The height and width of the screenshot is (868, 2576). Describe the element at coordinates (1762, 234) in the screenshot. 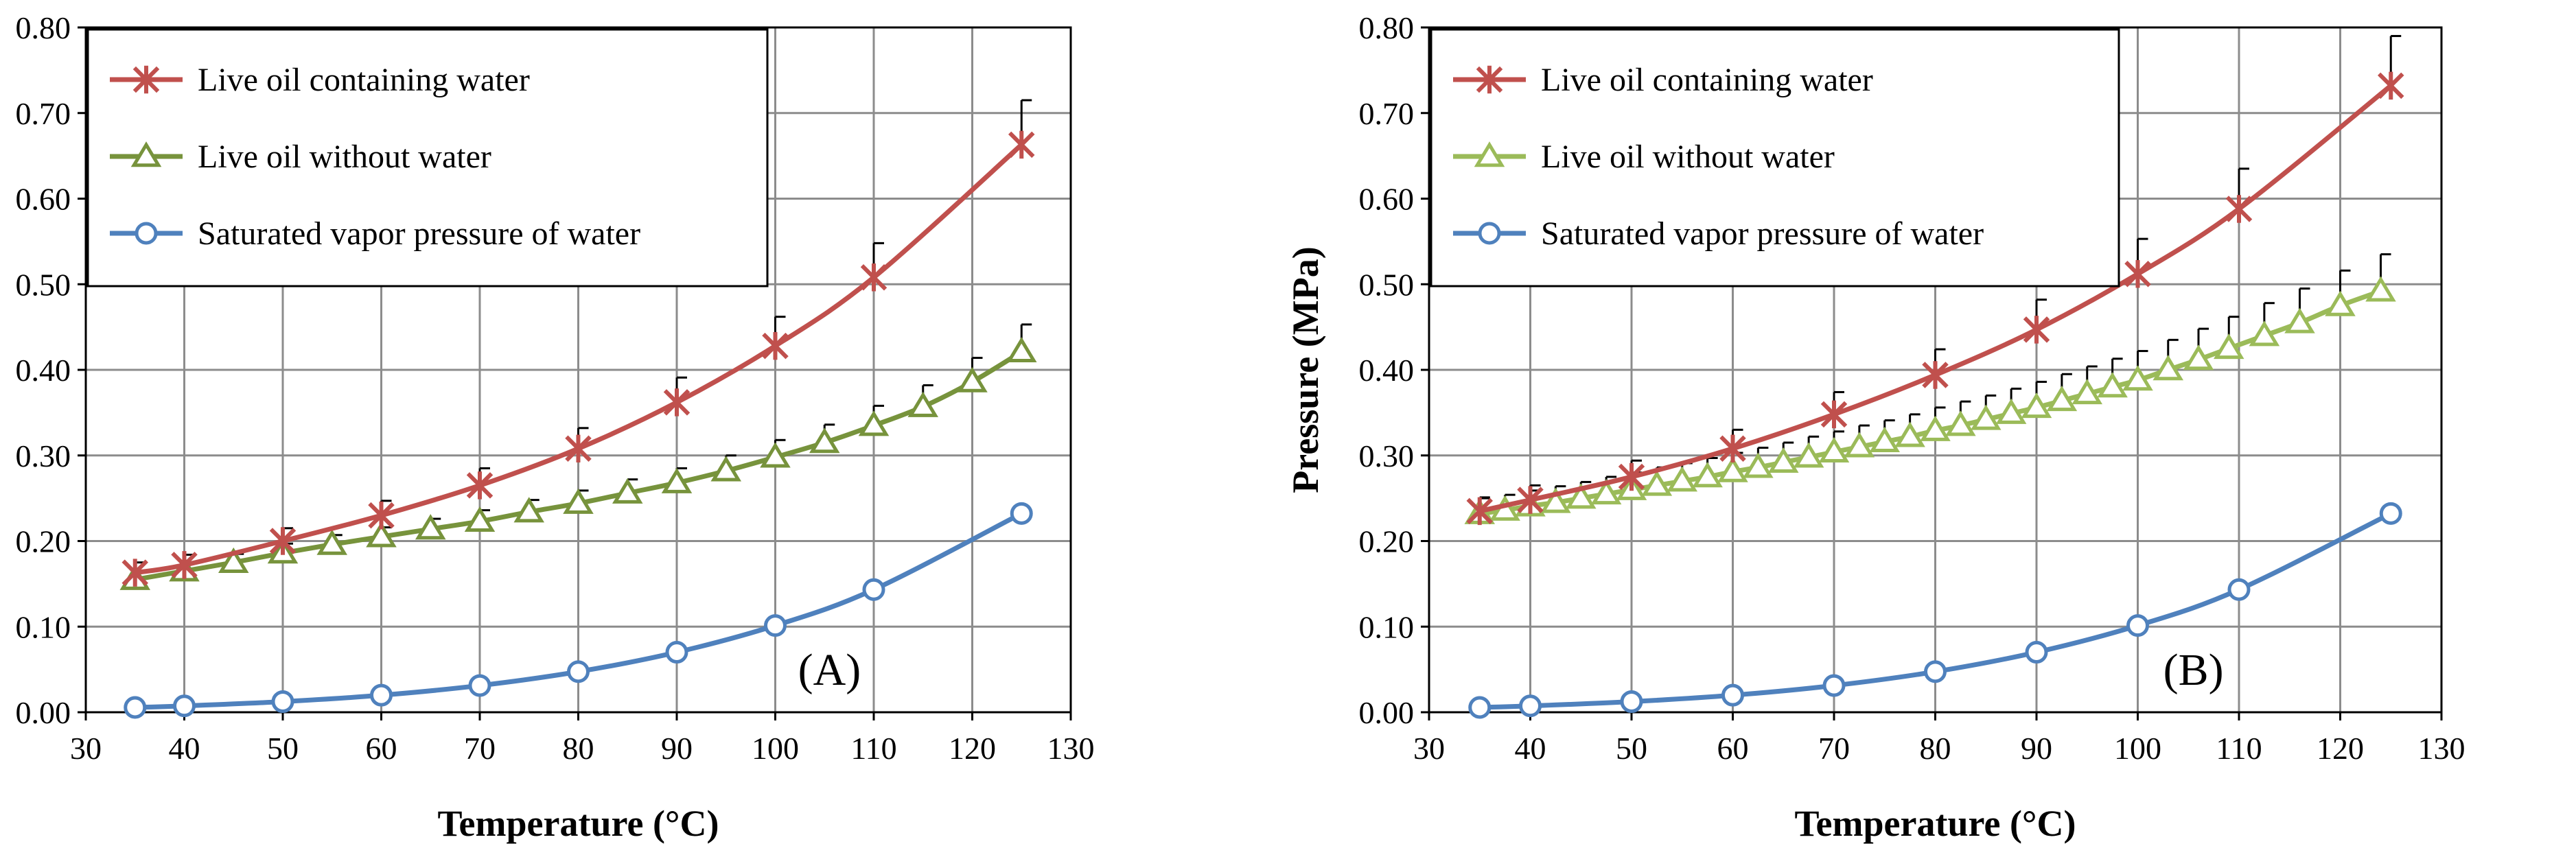

I see `legend-entry: Saturated vapor pressure of water` at that location.